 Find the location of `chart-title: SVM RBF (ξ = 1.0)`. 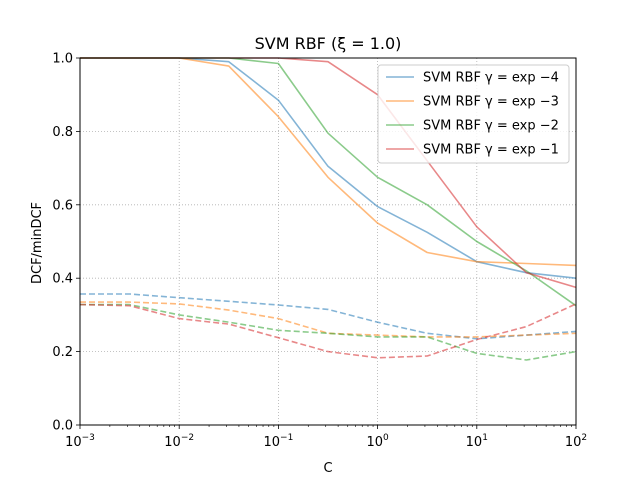

chart-title: SVM RBF (ξ = 1.0) is located at coordinates (328, 43).